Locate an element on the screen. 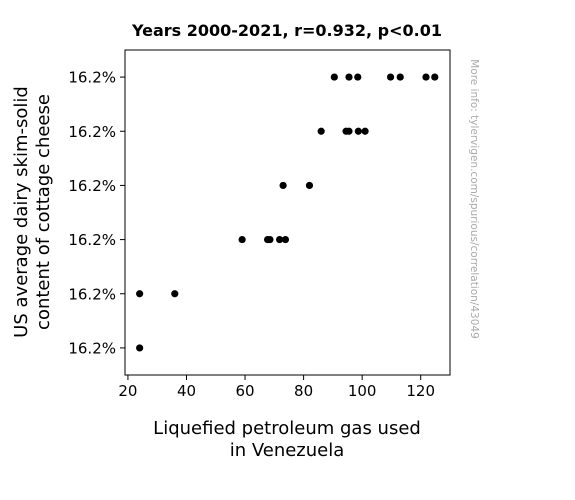 The image size is (575, 500). x-tick-label: 60 is located at coordinates (244, 391).